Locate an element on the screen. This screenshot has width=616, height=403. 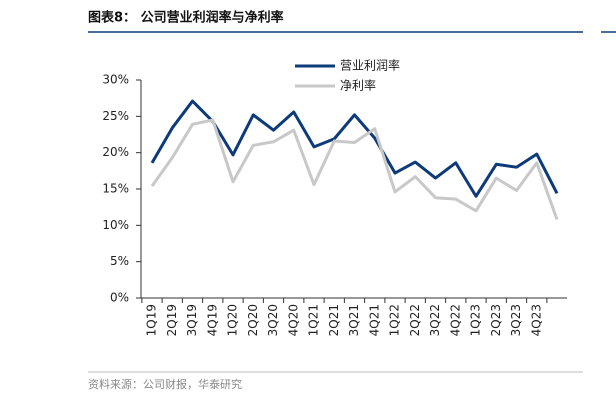
x-tick-label: 2Q23 is located at coordinates (496, 320).